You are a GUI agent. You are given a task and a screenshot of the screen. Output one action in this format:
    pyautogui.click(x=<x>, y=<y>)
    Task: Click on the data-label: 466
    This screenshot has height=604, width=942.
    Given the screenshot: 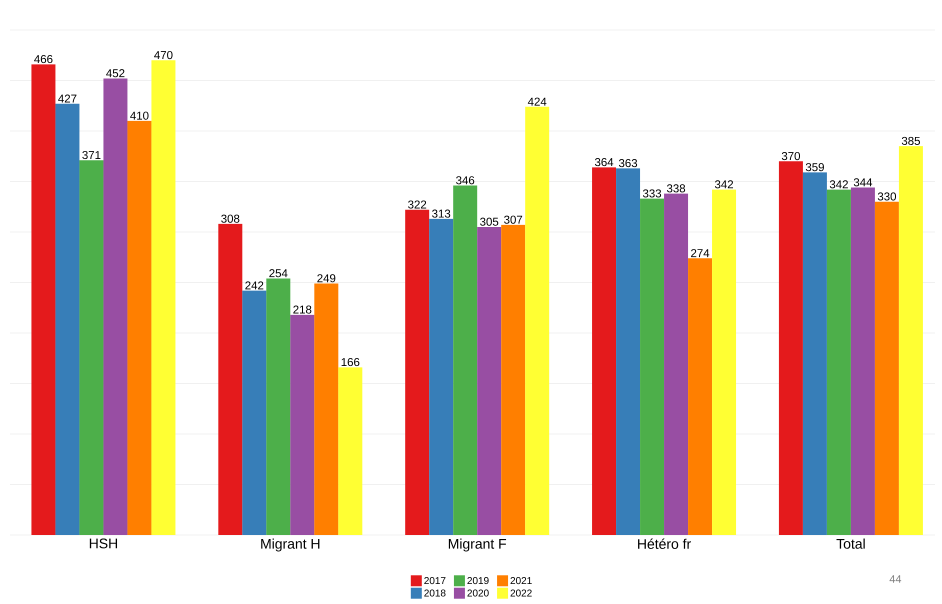 What is the action you would take?
    pyautogui.click(x=43, y=59)
    